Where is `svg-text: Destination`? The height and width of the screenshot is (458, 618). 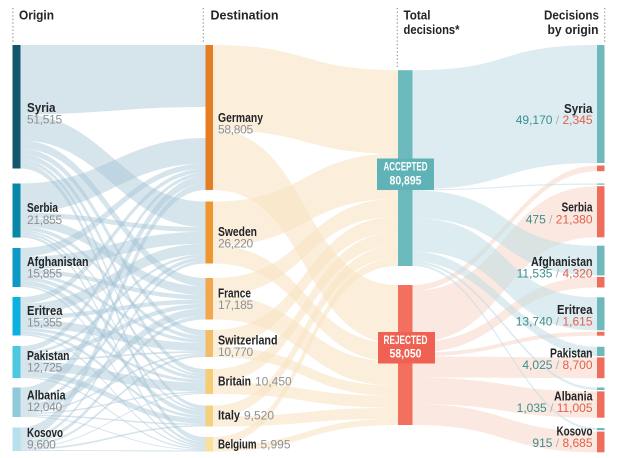
svg-text: Destination is located at coordinates (245, 15).